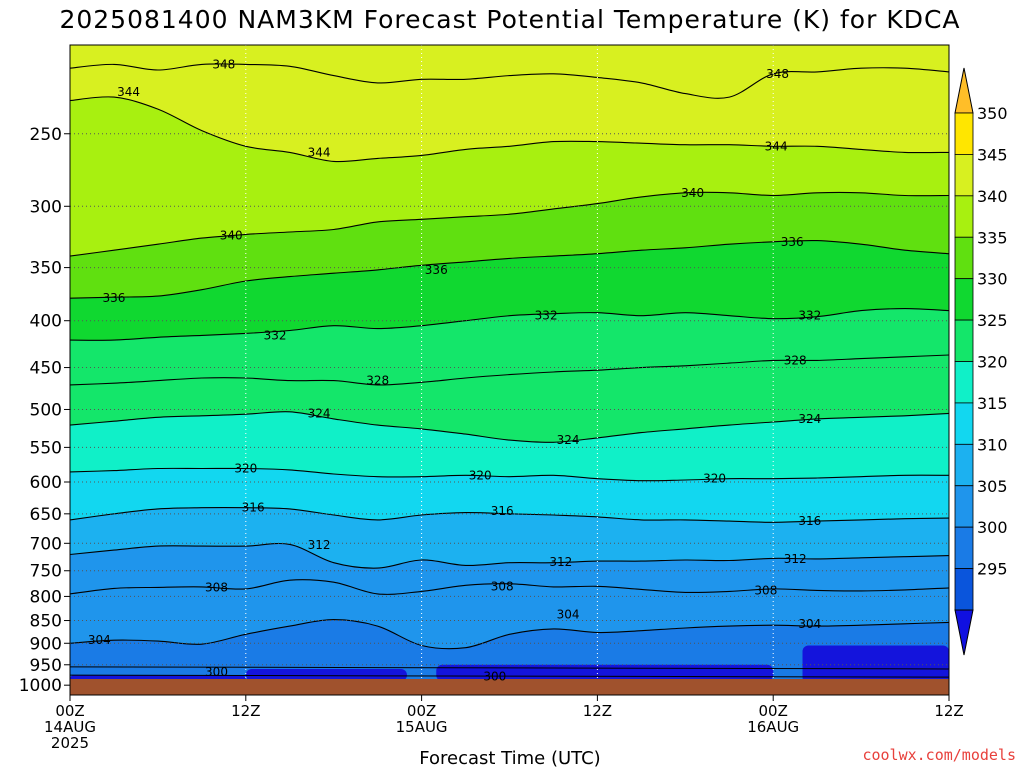 Image resolution: width=1024 pixels, height=768 pixels. What do you see at coordinates (40, 686) in the screenshot?
I see `y-tick-label: 1000` at bounding box center [40, 686].